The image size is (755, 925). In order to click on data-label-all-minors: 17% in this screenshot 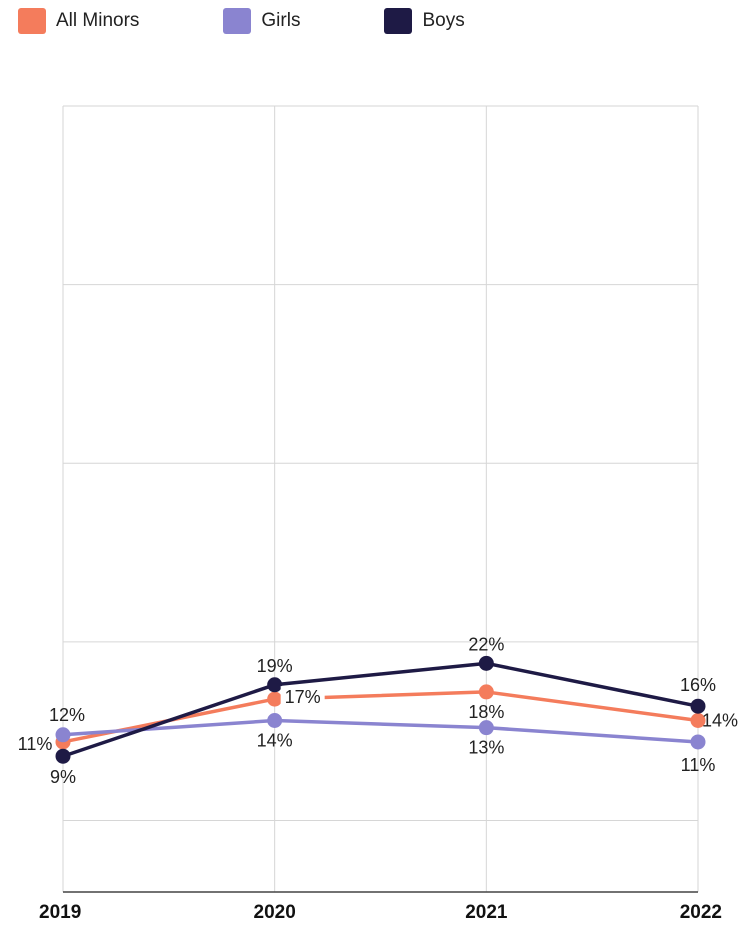, I will do `click(303, 697)`.